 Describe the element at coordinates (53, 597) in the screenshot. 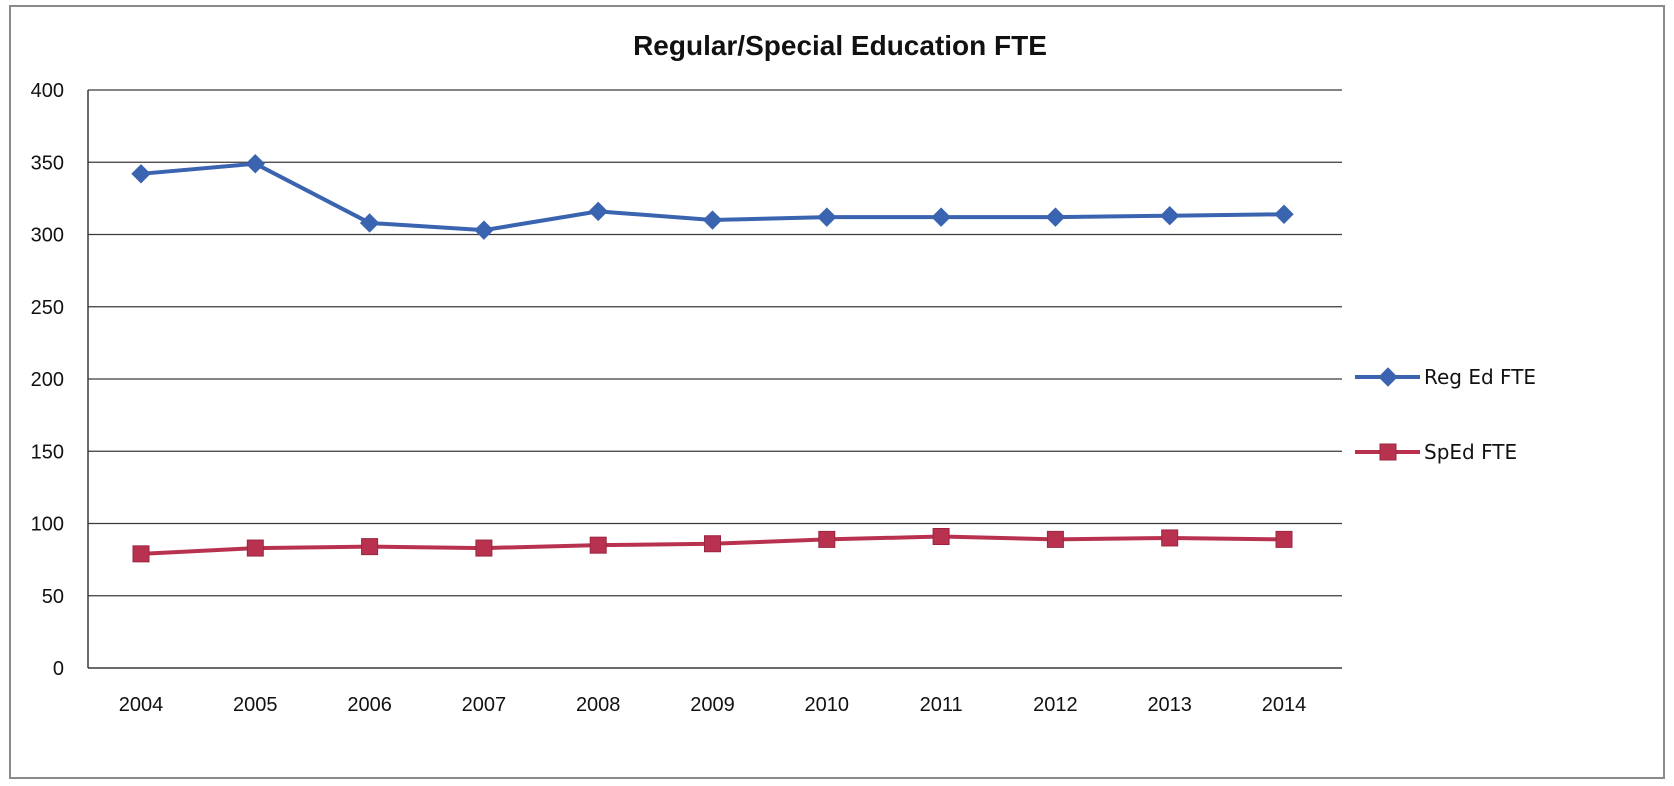

I see `y-tick-label: 50` at that location.